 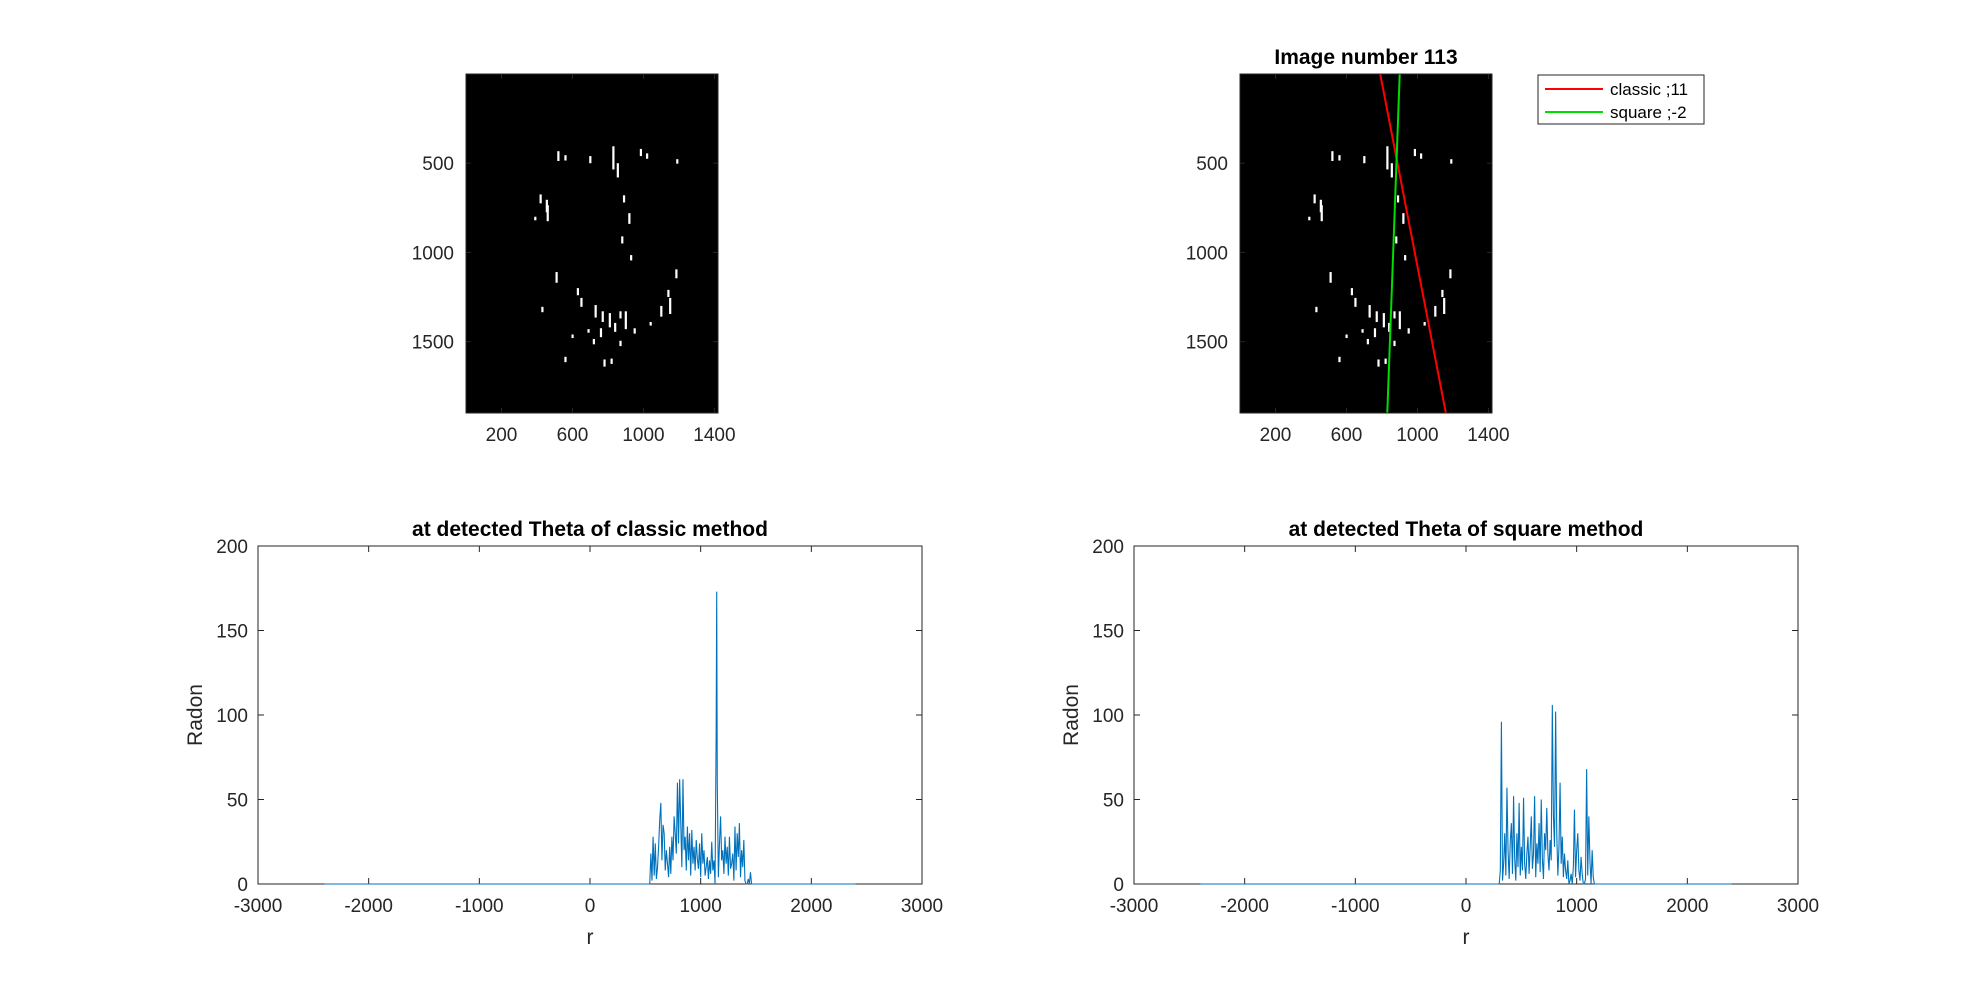 I want to click on y-tick-label: 500, so click(x=1212, y=164).